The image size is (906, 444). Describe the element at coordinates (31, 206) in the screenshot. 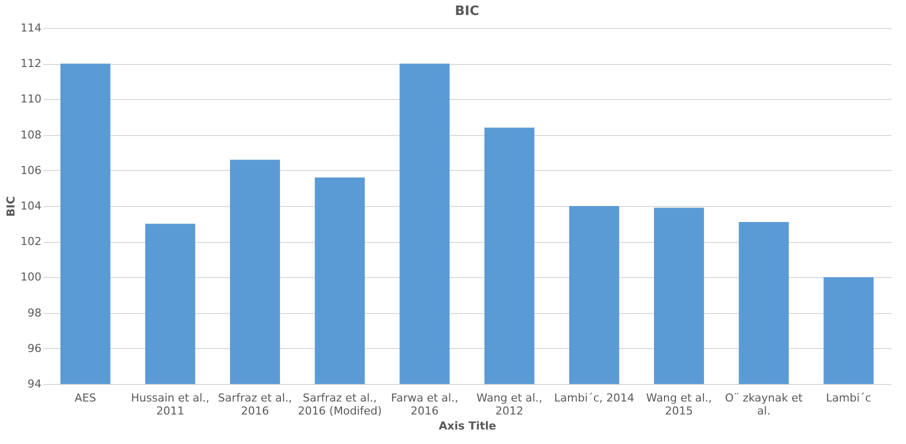

I see `y-tick-label: 104` at that location.